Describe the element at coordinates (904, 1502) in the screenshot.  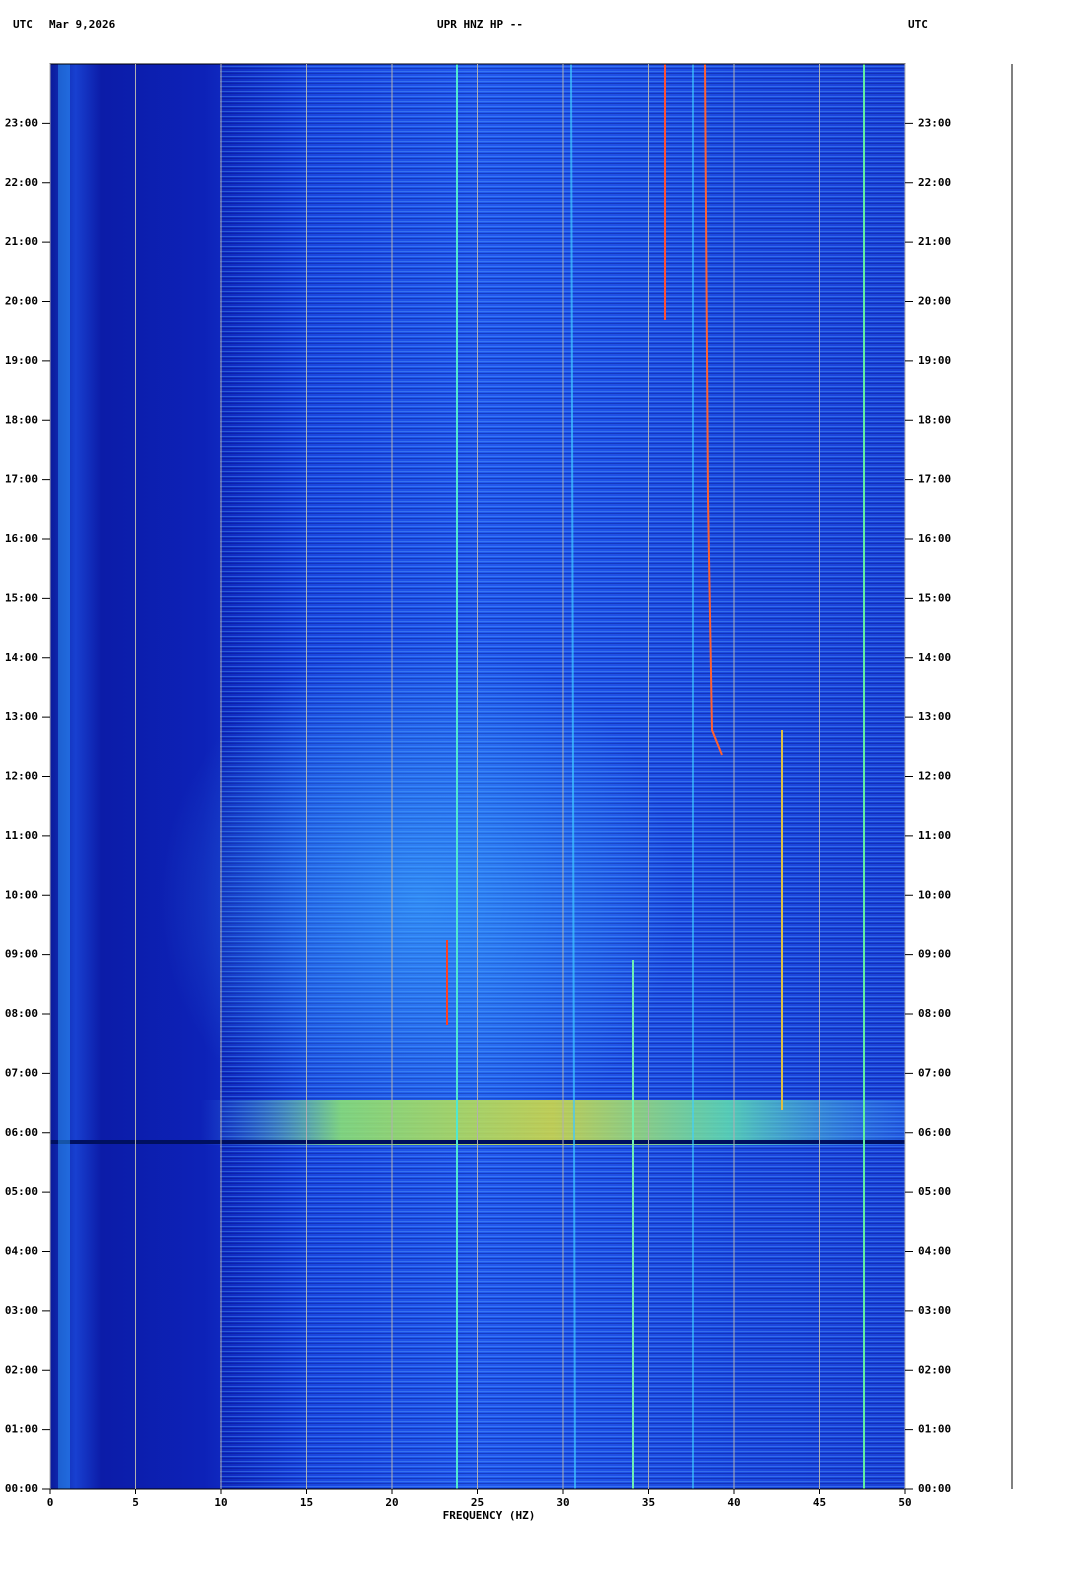
I see `x-tick-label: 50` at that location.